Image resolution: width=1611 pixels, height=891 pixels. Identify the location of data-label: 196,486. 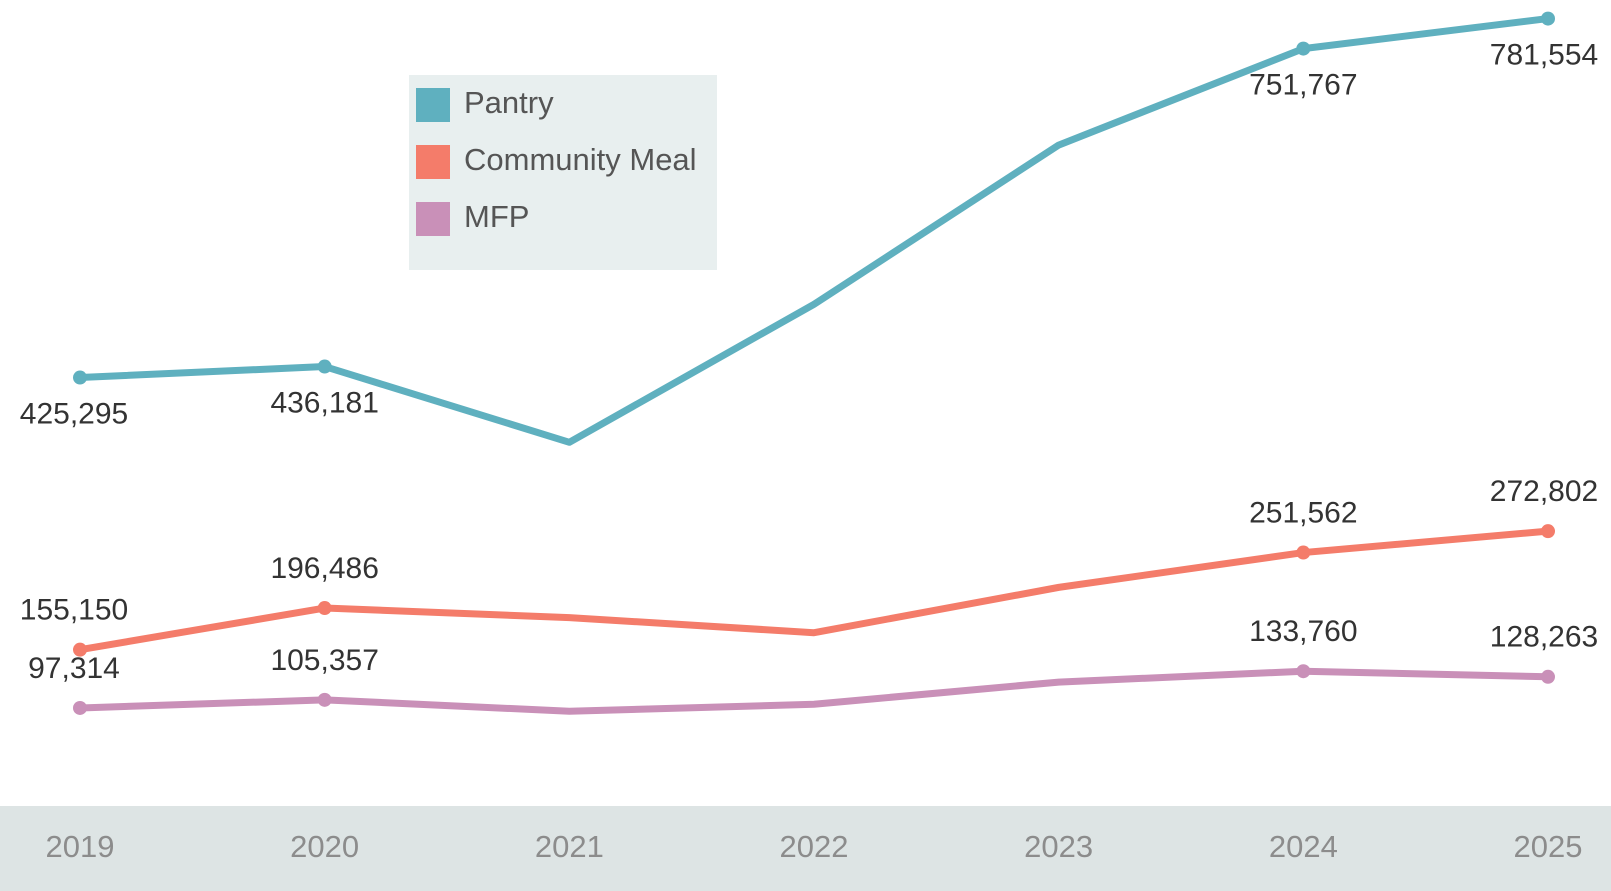
(324, 568).